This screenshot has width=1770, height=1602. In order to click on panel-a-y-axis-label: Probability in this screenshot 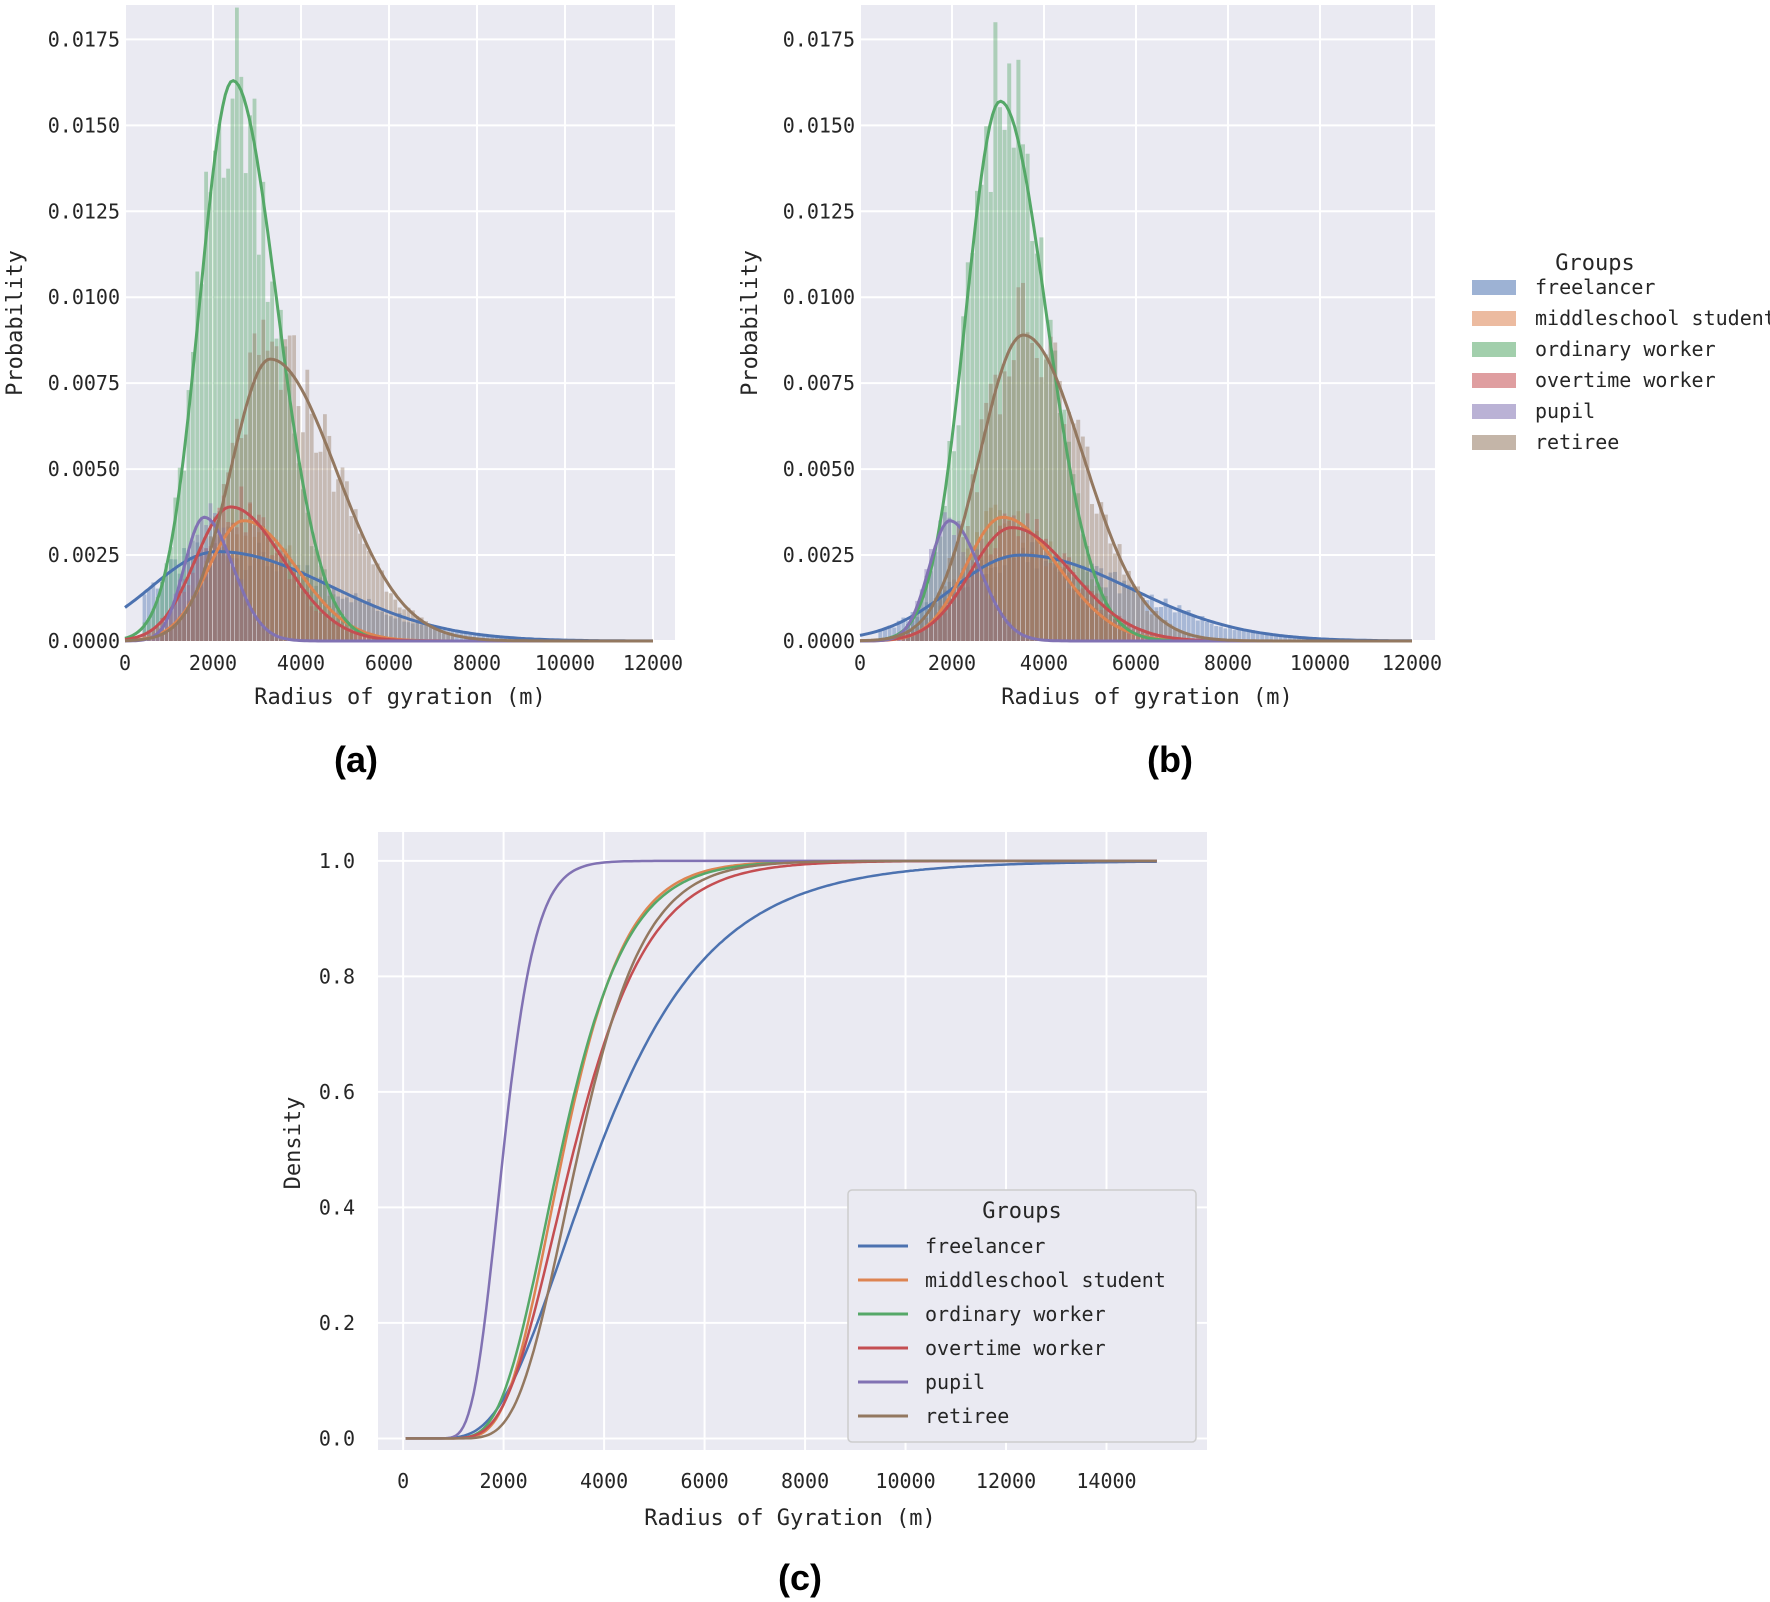, I will do `click(15, 323)`.